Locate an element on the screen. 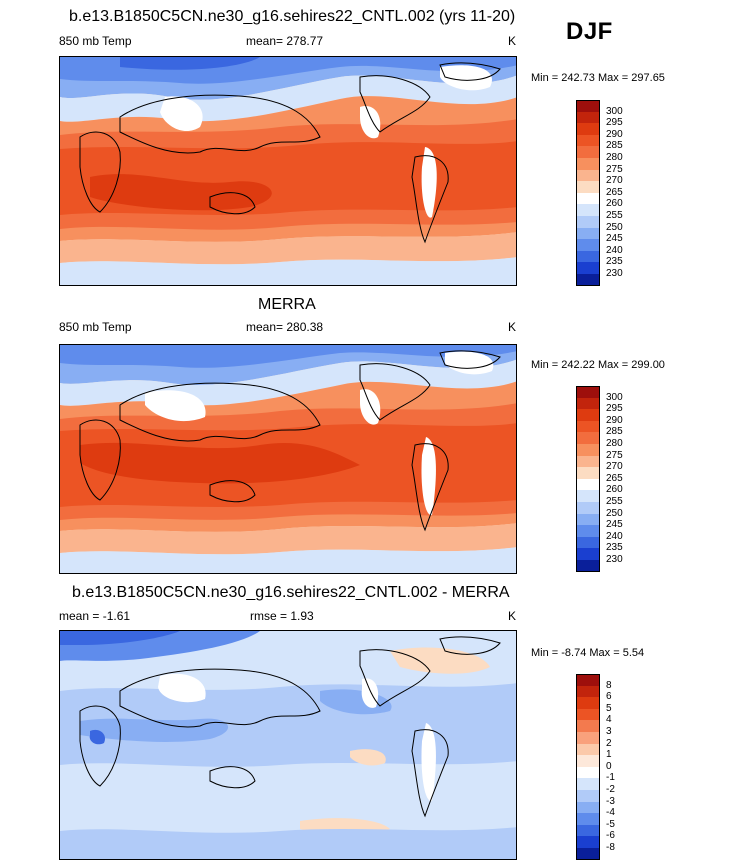 The image size is (732, 865). colorbar-tick-label: 8 is located at coordinates (609, 685).